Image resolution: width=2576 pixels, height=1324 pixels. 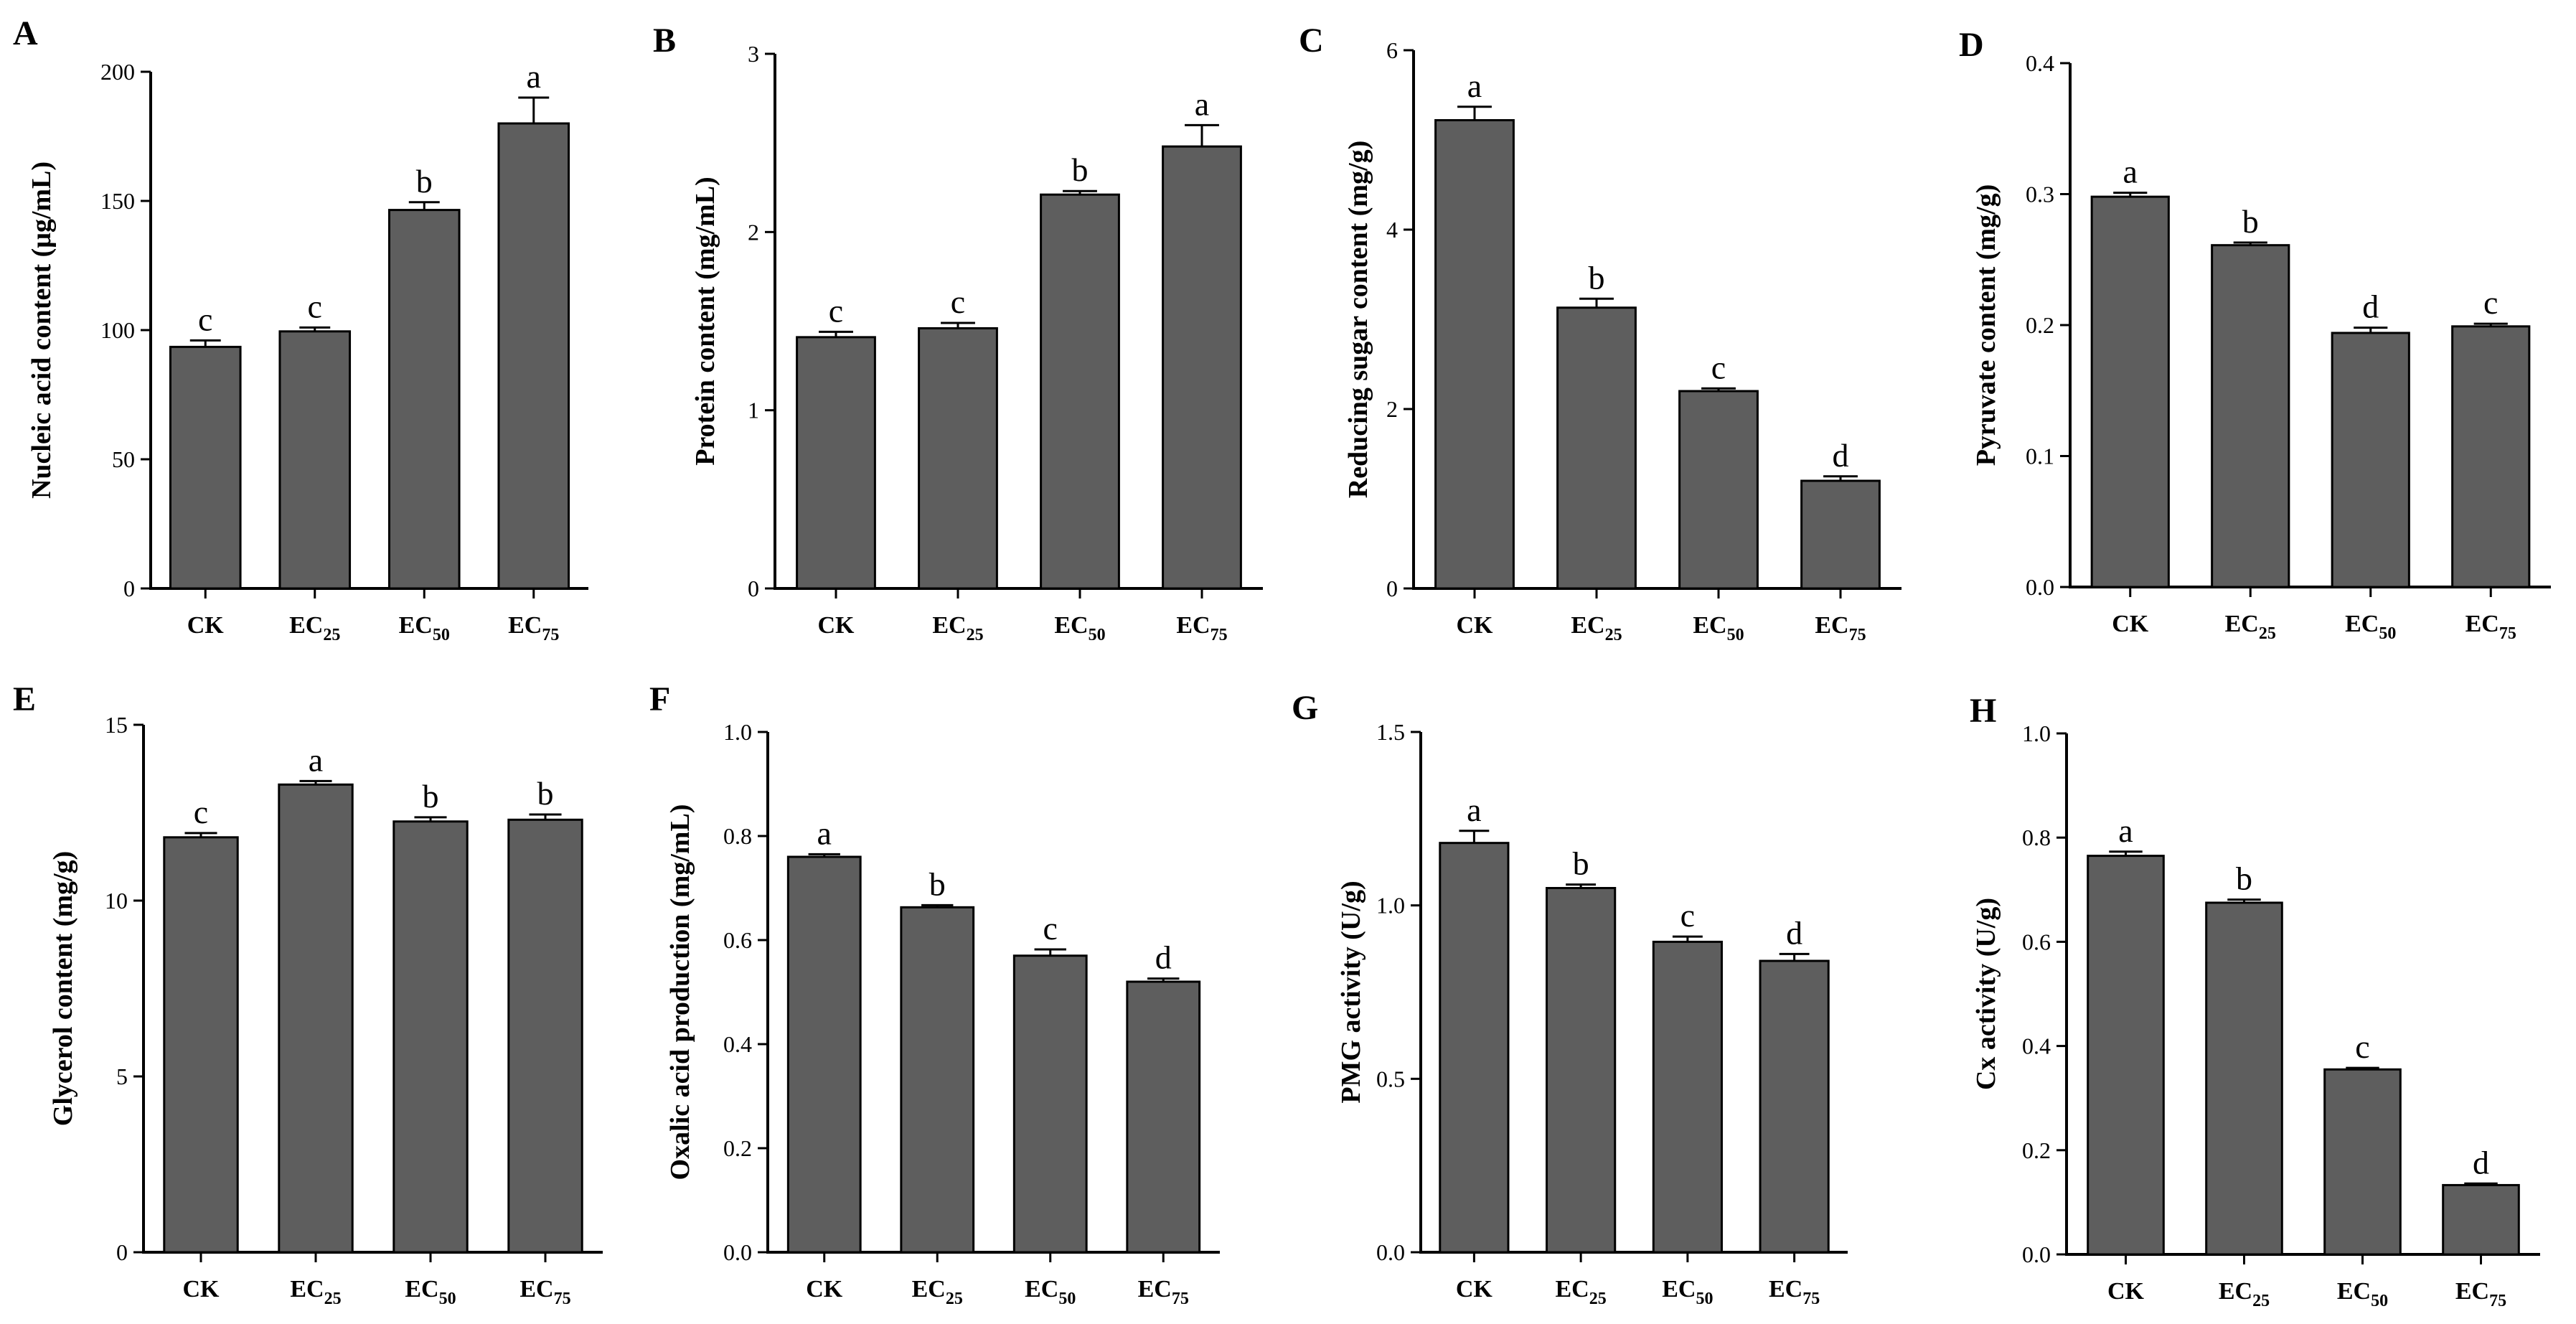 I want to click on panel-letter: D, so click(x=1971, y=45).